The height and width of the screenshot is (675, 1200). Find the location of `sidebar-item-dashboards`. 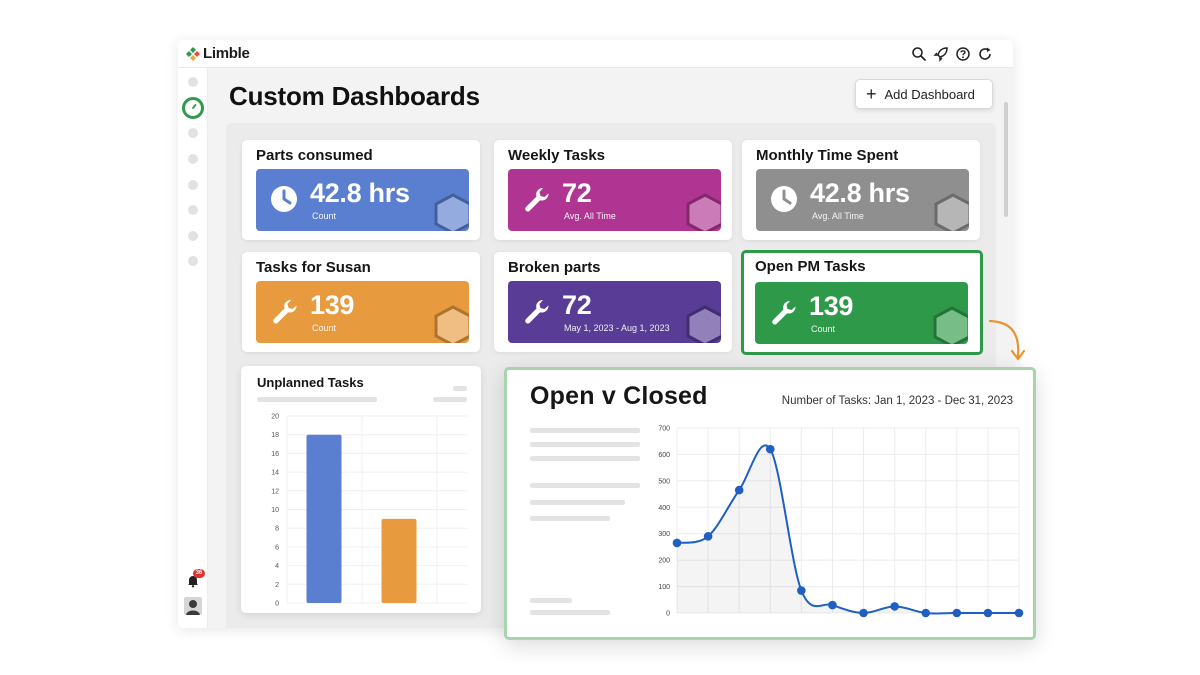

sidebar-item-dashboards is located at coordinates (193, 108).